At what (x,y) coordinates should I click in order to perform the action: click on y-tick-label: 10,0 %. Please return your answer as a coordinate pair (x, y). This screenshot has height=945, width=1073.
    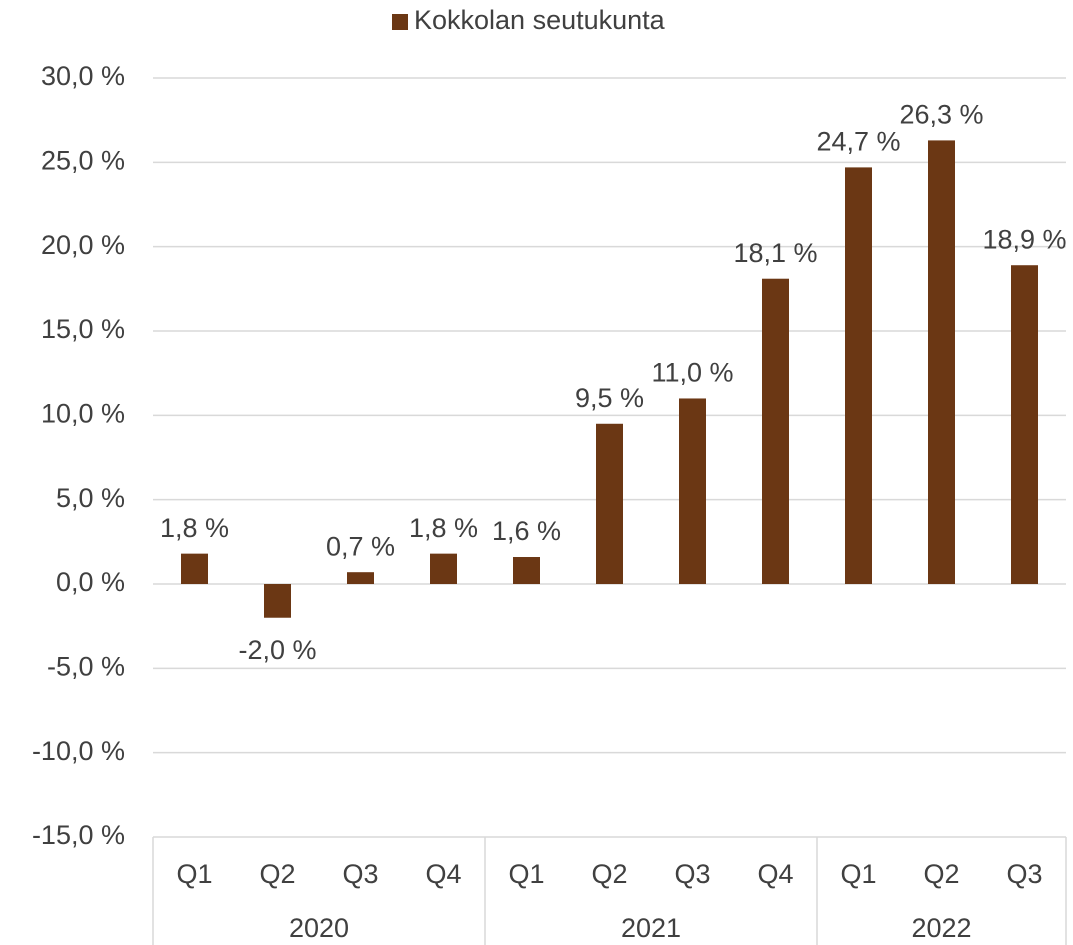
    Looking at the image, I should click on (83, 413).